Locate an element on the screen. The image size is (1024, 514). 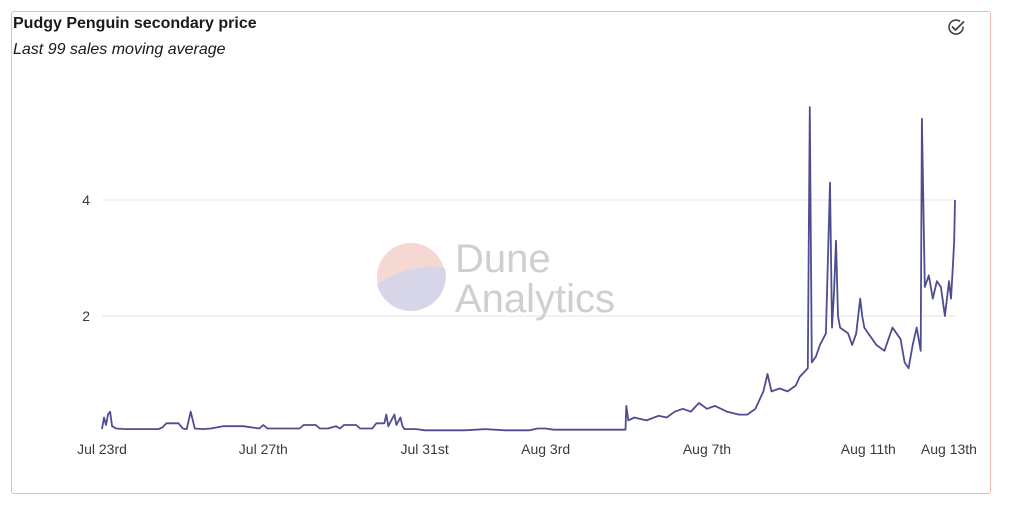
x-tick-label: Aug 11th is located at coordinates (868, 449).